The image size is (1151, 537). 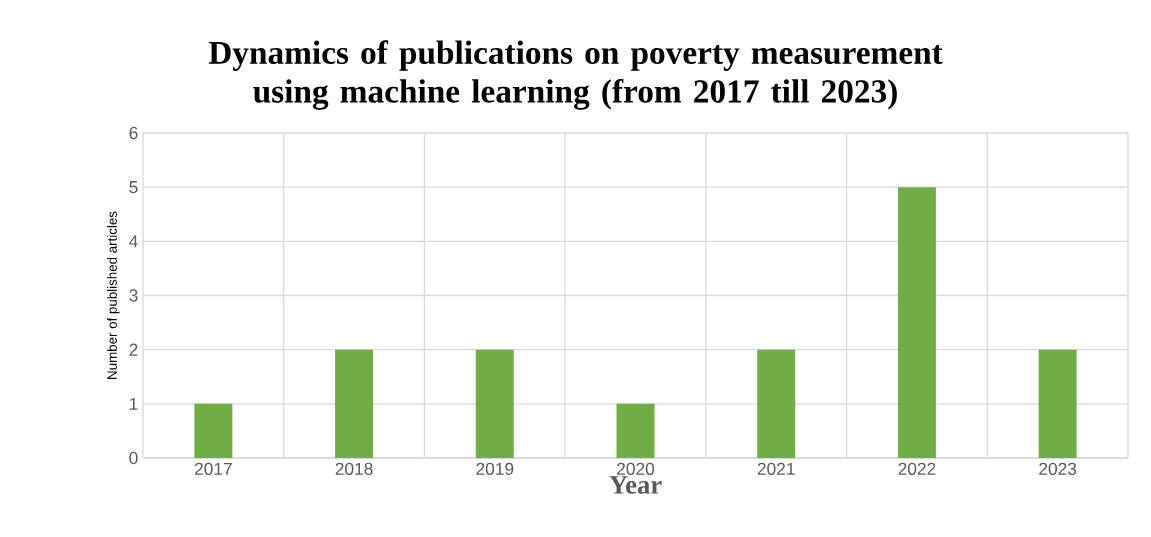 I want to click on y-tick-label: 3, so click(x=133, y=295).